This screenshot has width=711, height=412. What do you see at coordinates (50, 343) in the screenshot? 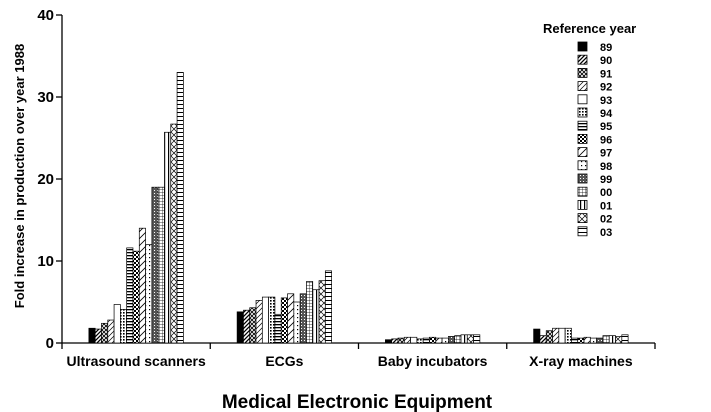
I see `y-tick-label: 0` at bounding box center [50, 343].